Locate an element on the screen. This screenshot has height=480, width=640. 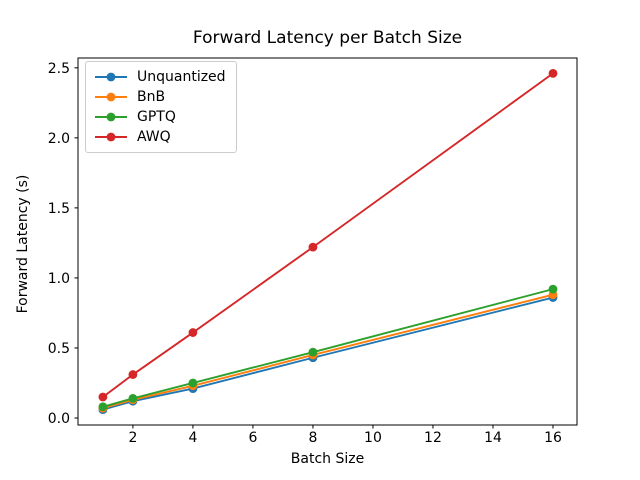
legend-label-gptq: GPTQ is located at coordinates (156, 117).